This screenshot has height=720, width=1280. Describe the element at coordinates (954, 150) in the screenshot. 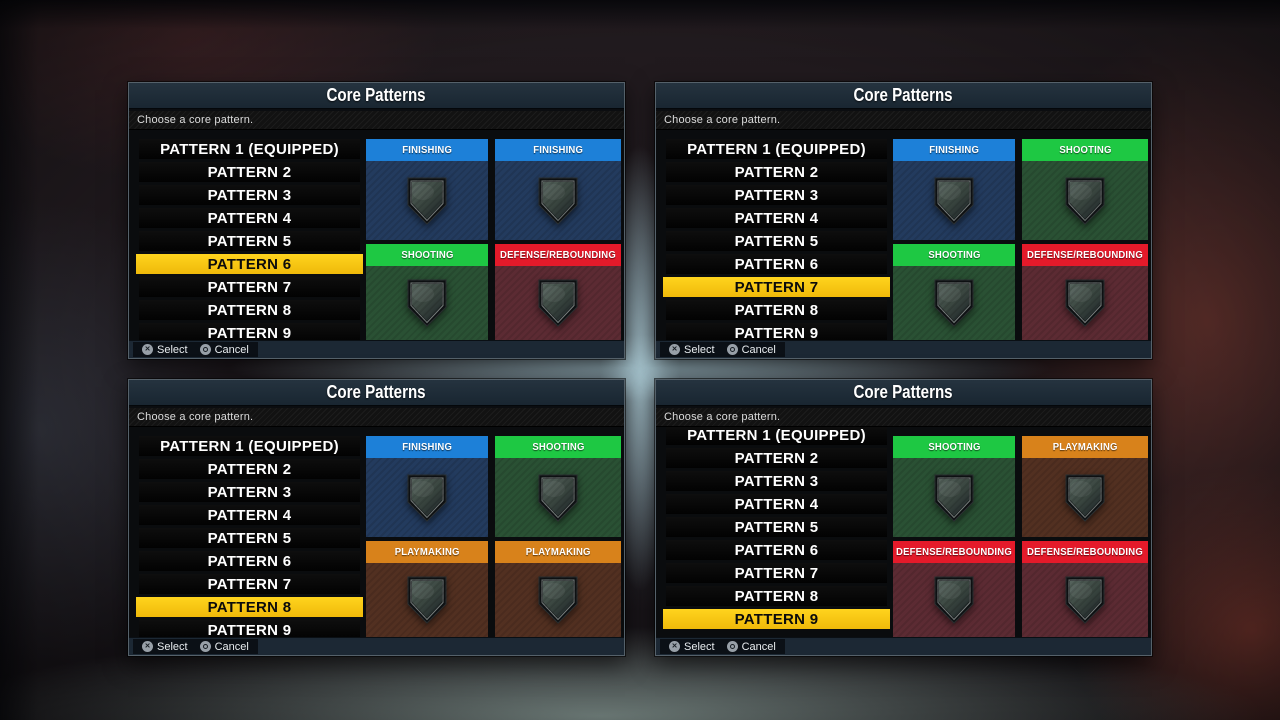

I see `category-label: FINISHING` at that location.